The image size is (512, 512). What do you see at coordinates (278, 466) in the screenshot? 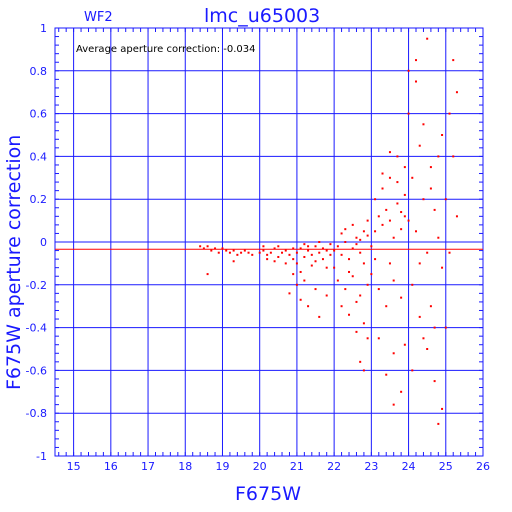
I see `x-tick-labels: 15 16 17 18 19 20 21 22 23 24 25 26` at bounding box center [278, 466].